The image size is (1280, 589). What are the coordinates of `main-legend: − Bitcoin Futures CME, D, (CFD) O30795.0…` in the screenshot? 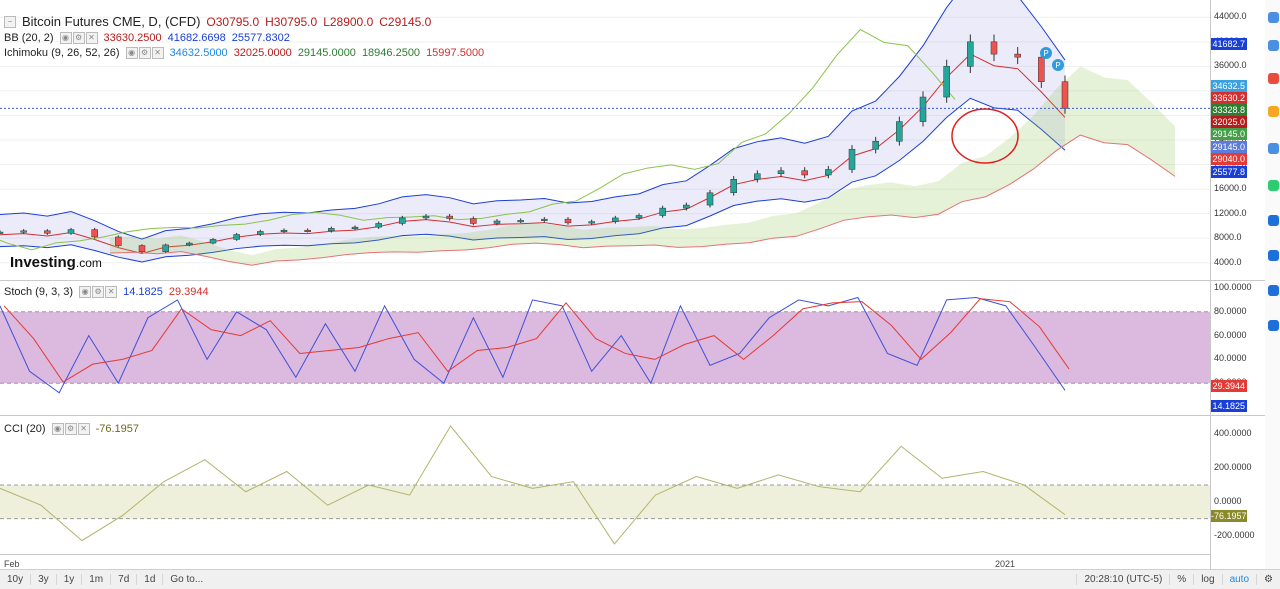 It's located at (217, 21).